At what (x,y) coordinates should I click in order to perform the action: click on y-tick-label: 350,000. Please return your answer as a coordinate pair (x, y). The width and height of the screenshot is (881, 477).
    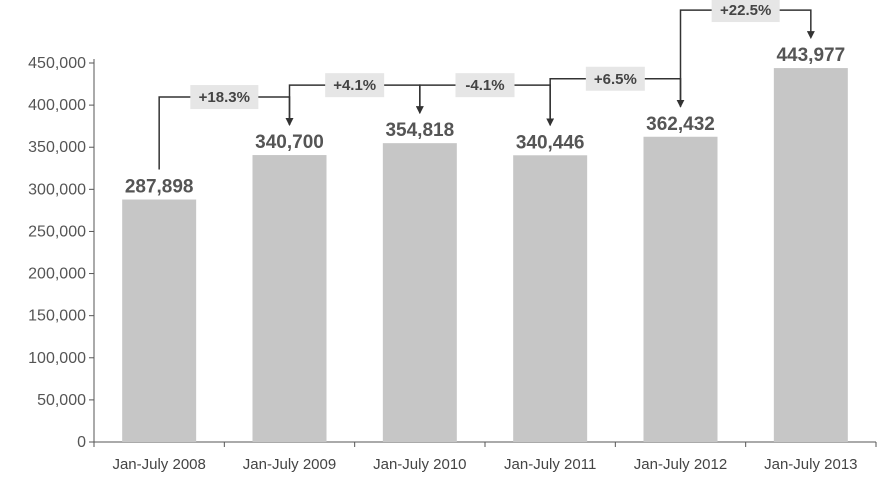
    Looking at the image, I should click on (57, 147).